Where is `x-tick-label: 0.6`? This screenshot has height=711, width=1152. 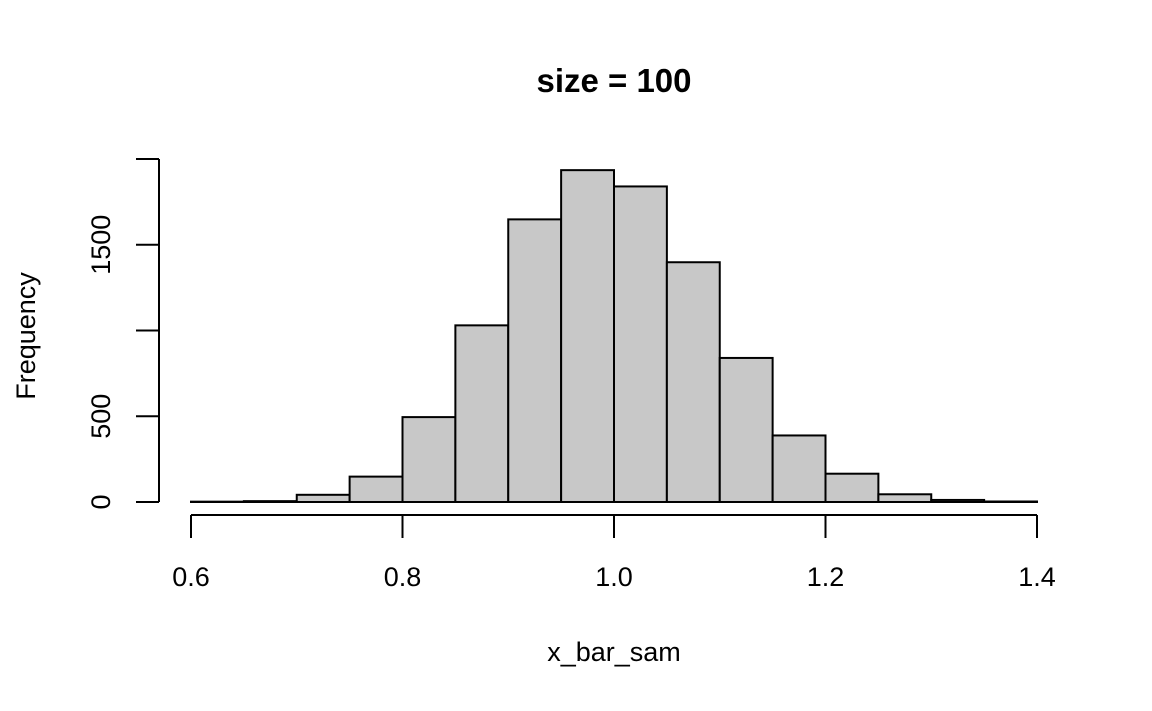
x-tick-label: 0.6 is located at coordinates (191, 577).